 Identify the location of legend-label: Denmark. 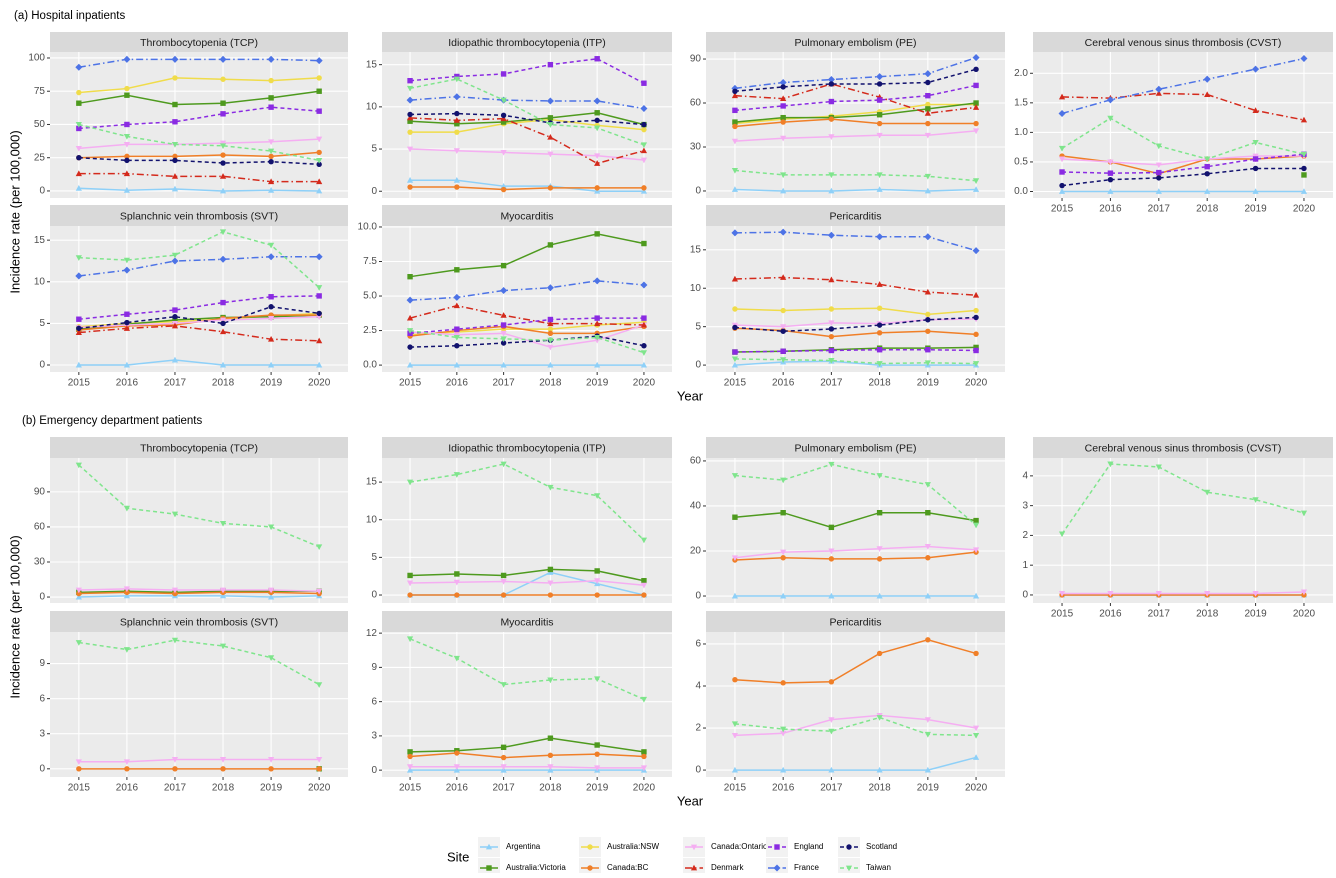
(727, 867).